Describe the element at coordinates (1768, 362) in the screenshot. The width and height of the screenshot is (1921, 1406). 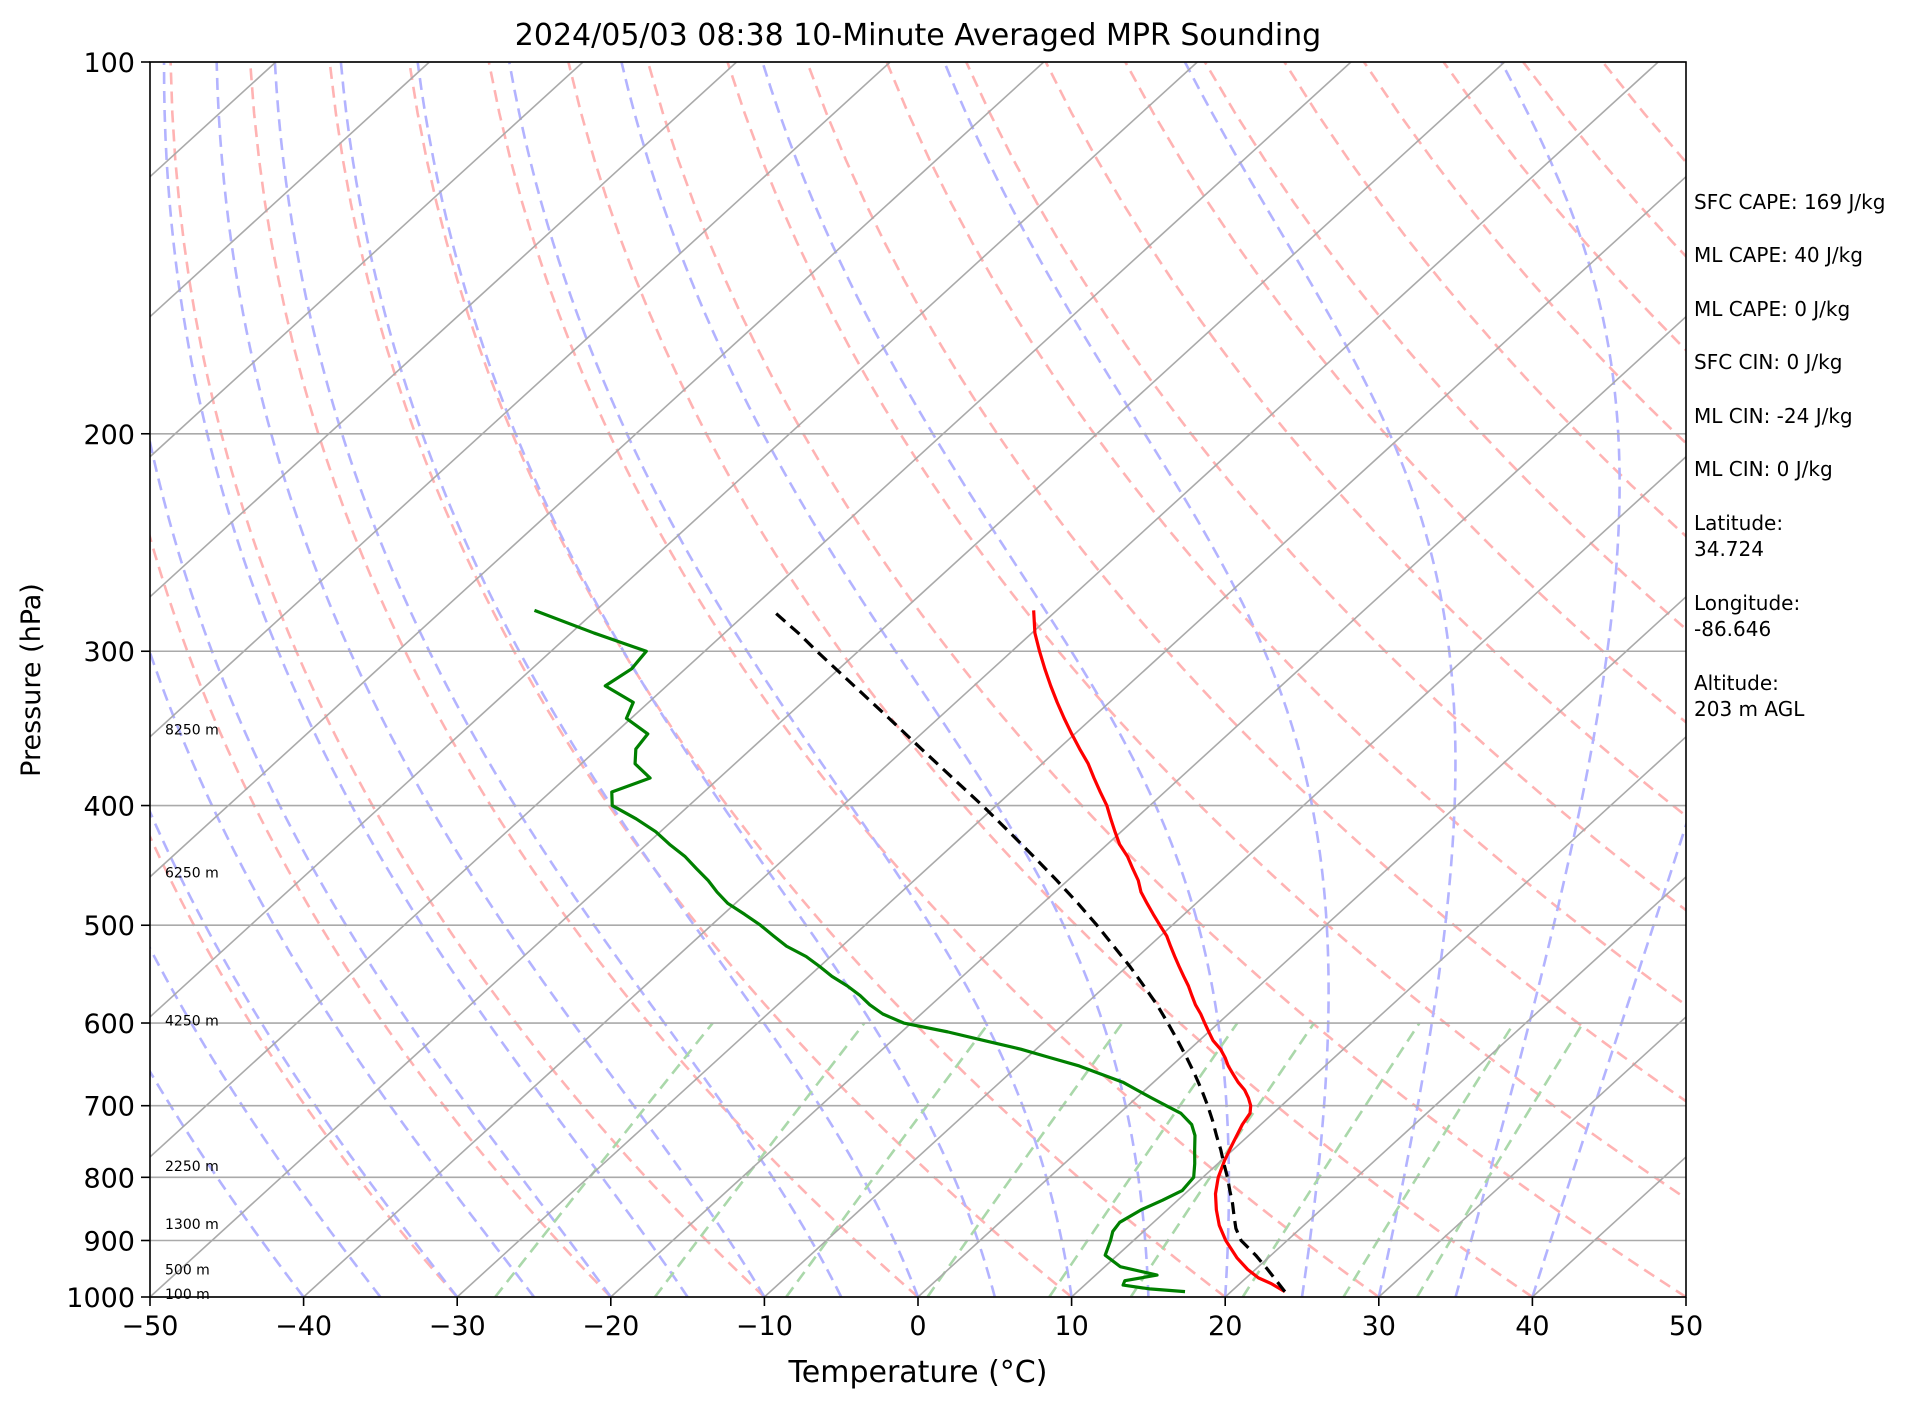
I see `sfc-cin-text: SFC CIN: 0 J/kg` at that location.